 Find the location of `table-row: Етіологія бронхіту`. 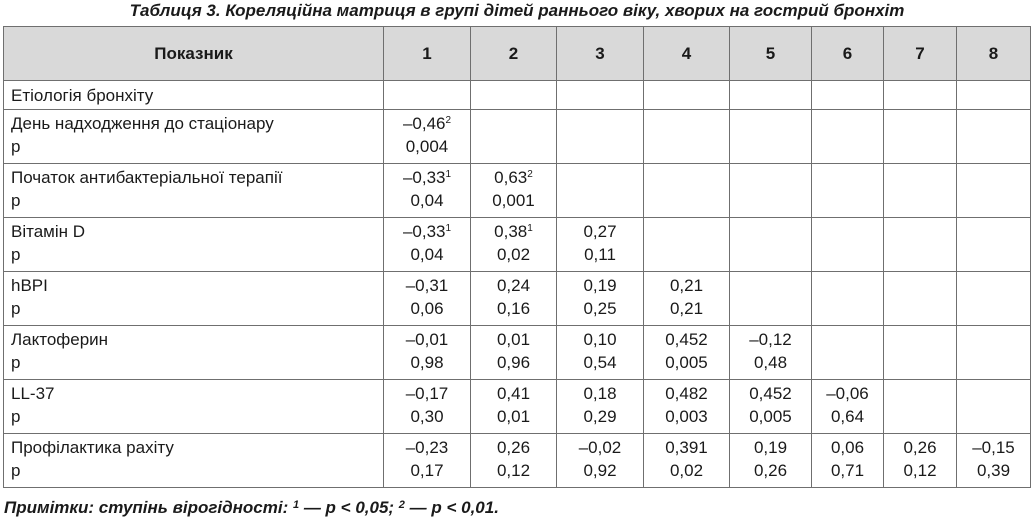

table-row: Етіологія бронхіту is located at coordinates (517, 95).